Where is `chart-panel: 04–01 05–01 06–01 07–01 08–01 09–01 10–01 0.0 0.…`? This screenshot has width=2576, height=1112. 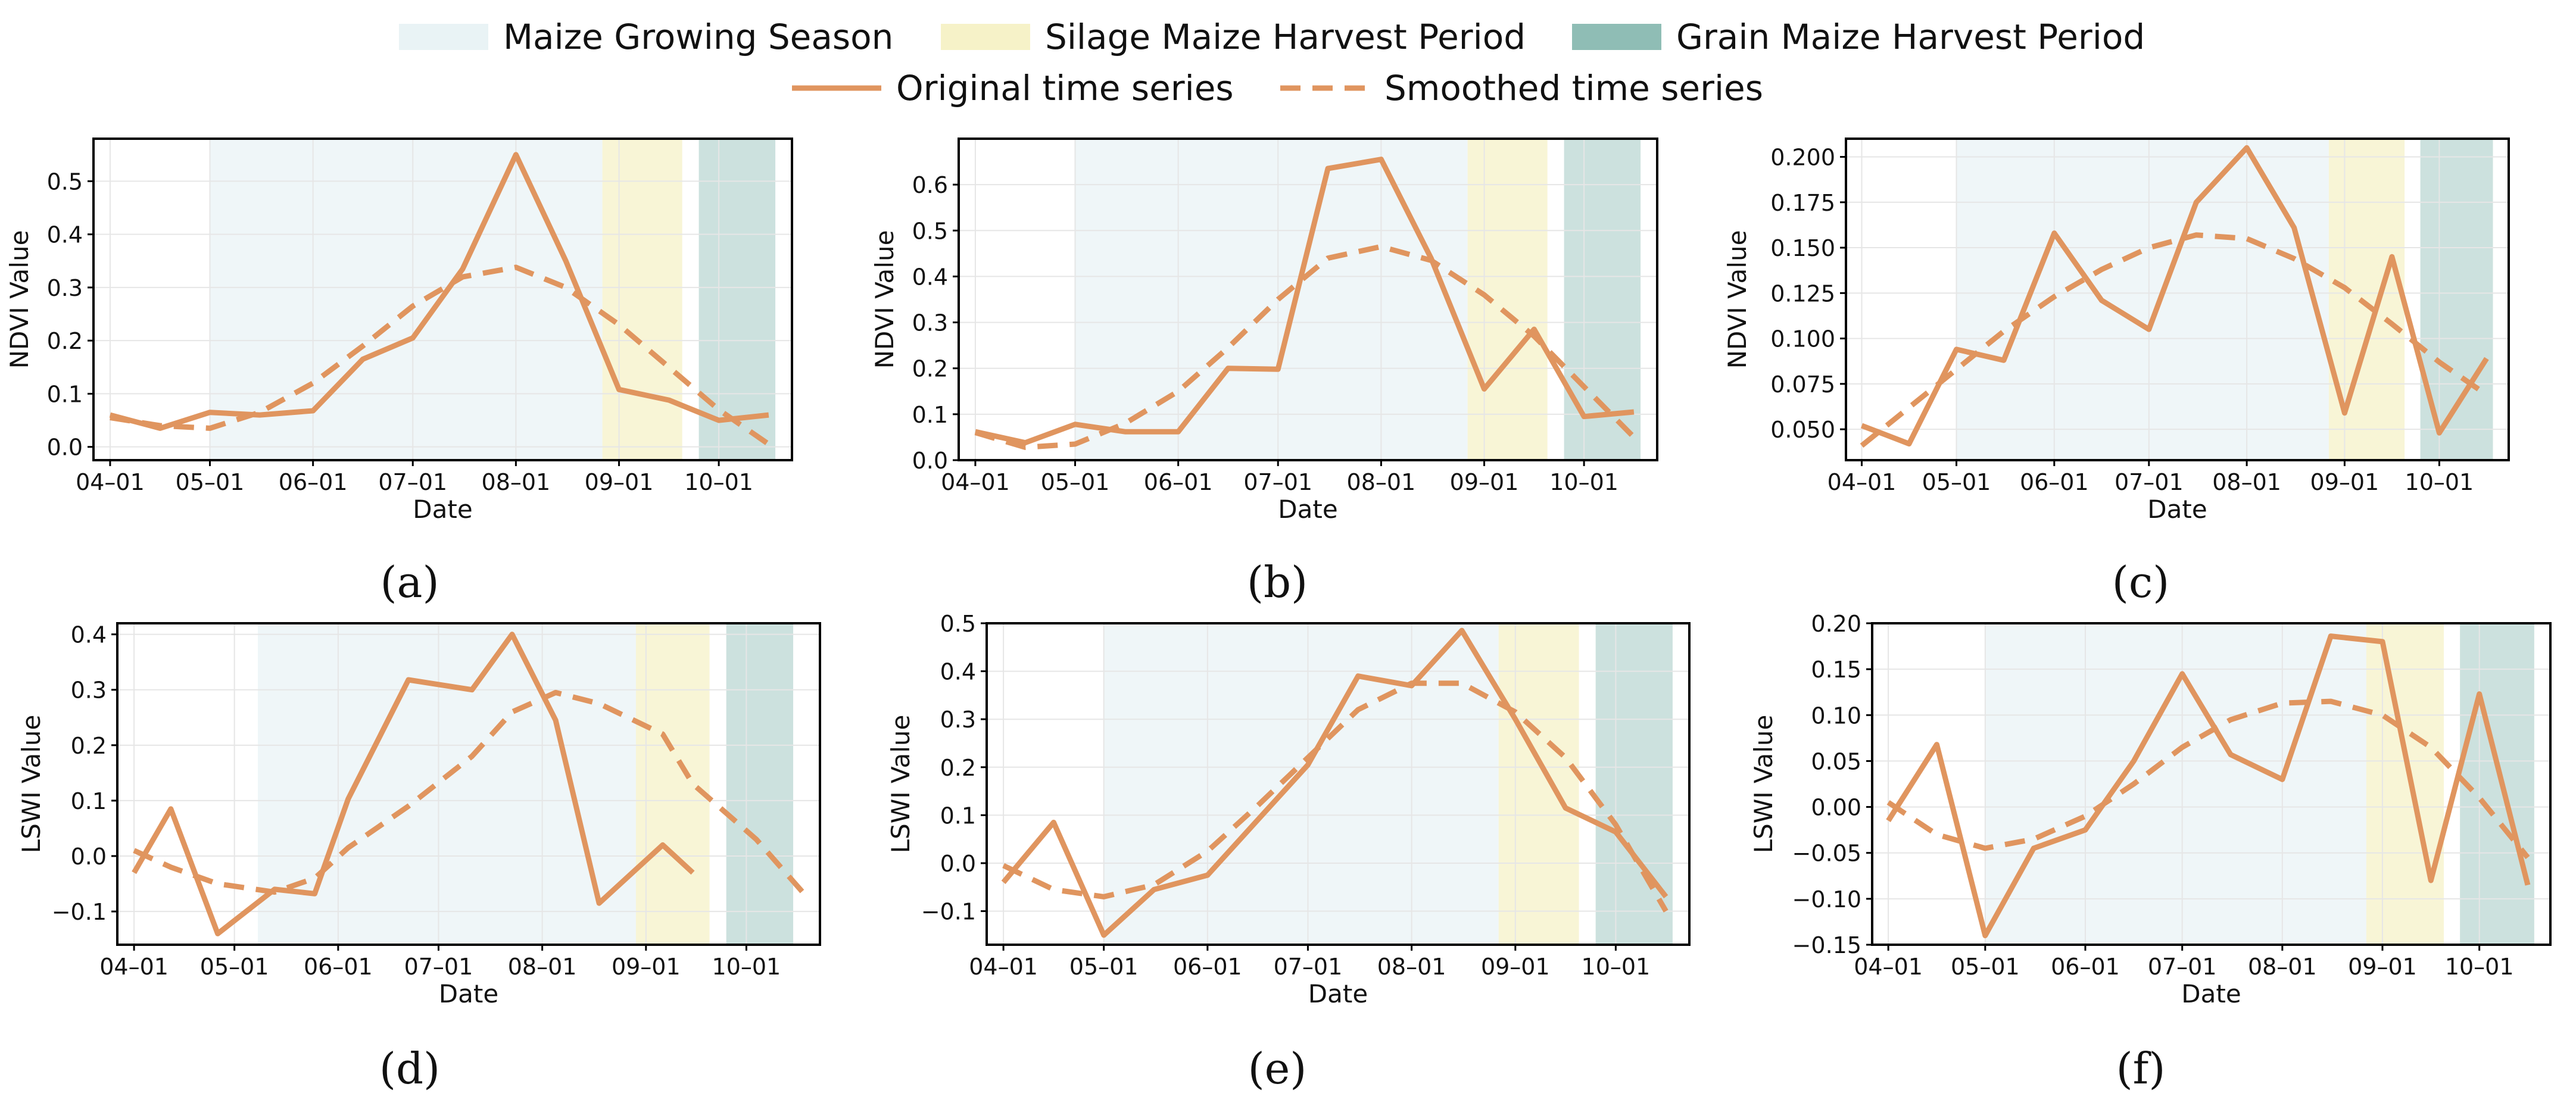
chart-panel: 04–01 05–01 06–01 07–01 08–01 09–01 10–01 0.0 0.… is located at coordinates (1264, 373).